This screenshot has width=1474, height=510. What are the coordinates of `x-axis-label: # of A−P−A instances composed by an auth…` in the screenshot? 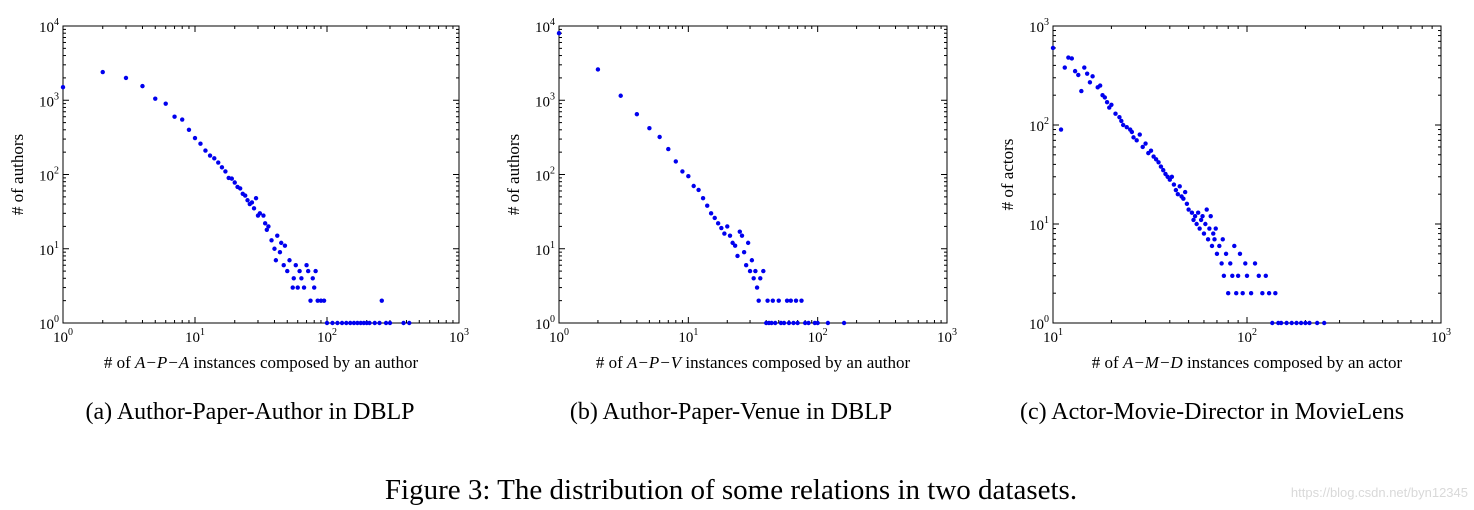 It's located at (261, 362).